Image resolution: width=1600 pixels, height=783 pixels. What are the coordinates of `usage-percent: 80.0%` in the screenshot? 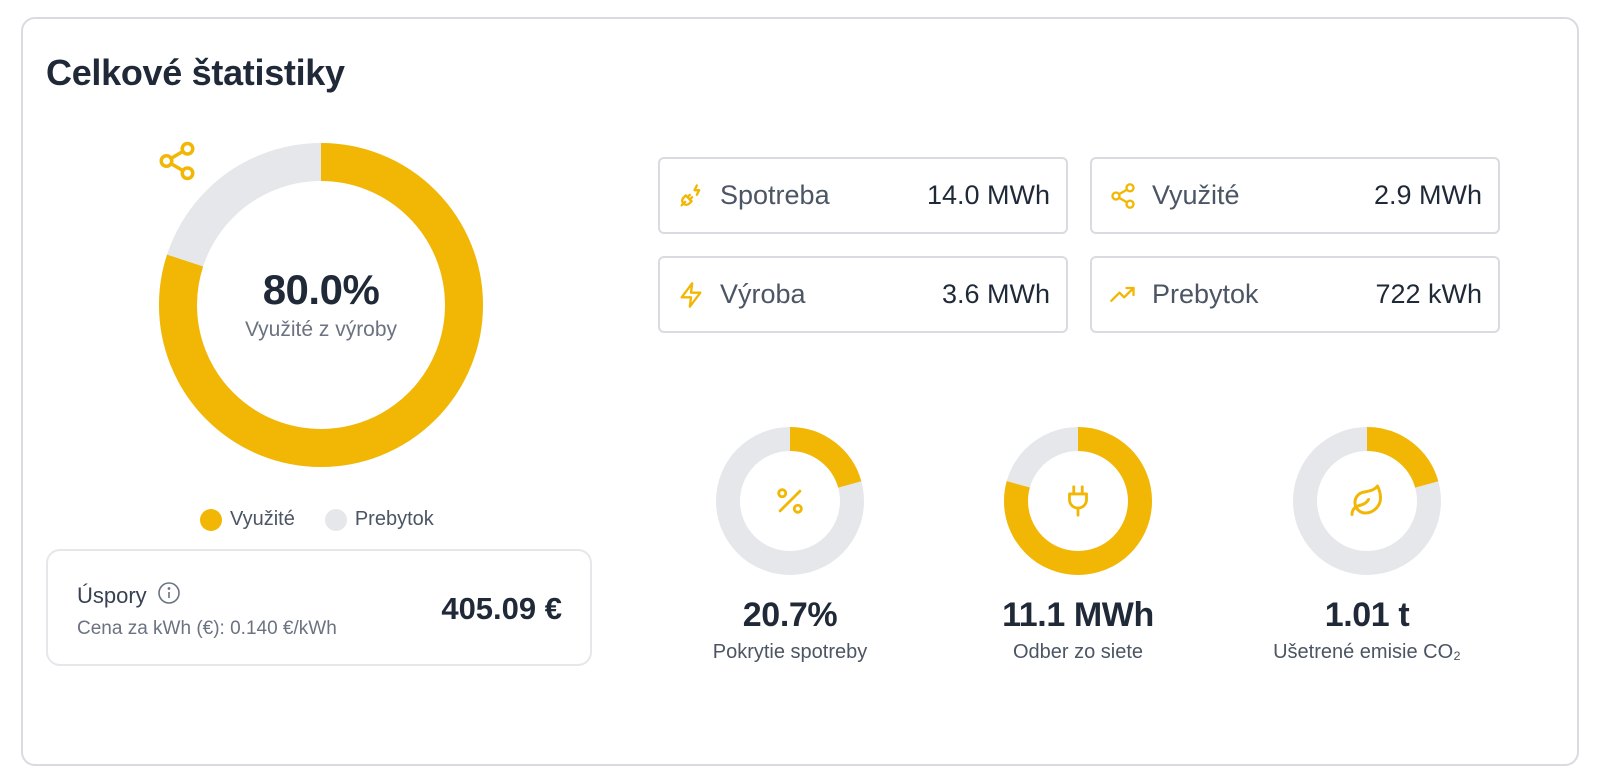 It's located at (321, 289).